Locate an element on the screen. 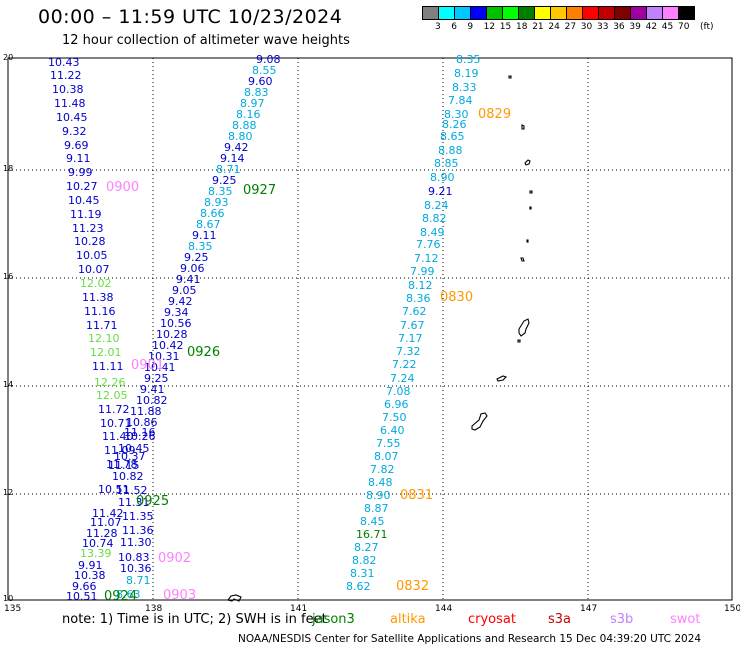  wave-height-label: 7.22 is located at coordinates (404, 364).